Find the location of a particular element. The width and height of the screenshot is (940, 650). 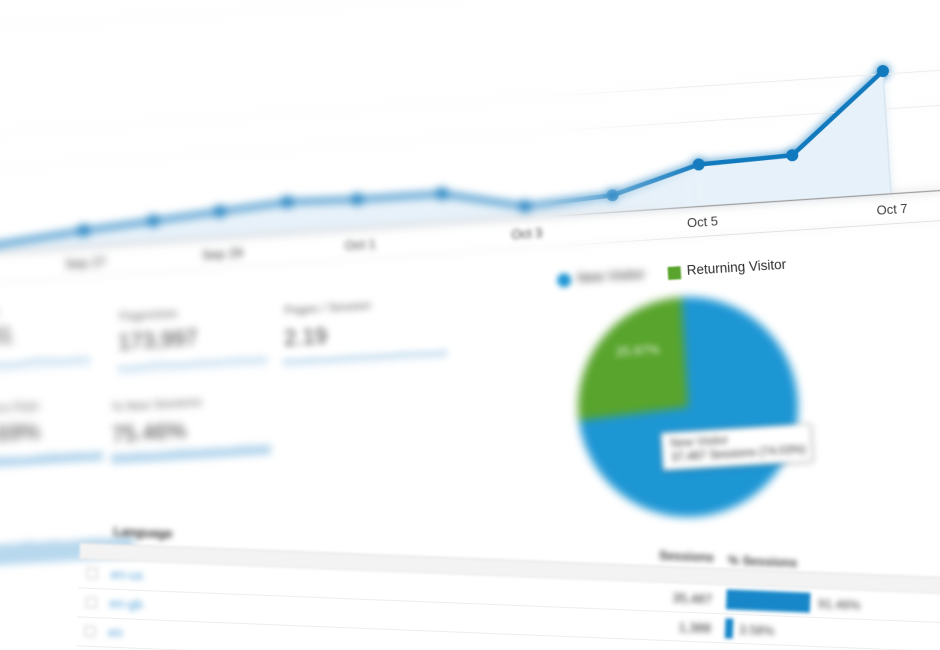

metric-value: 44.69% is located at coordinates (20, 433).